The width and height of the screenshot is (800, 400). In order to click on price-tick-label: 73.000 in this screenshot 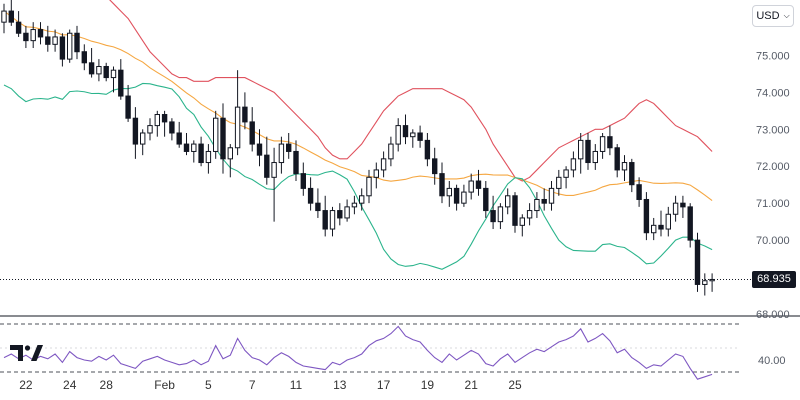, I will do `click(773, 130)`.